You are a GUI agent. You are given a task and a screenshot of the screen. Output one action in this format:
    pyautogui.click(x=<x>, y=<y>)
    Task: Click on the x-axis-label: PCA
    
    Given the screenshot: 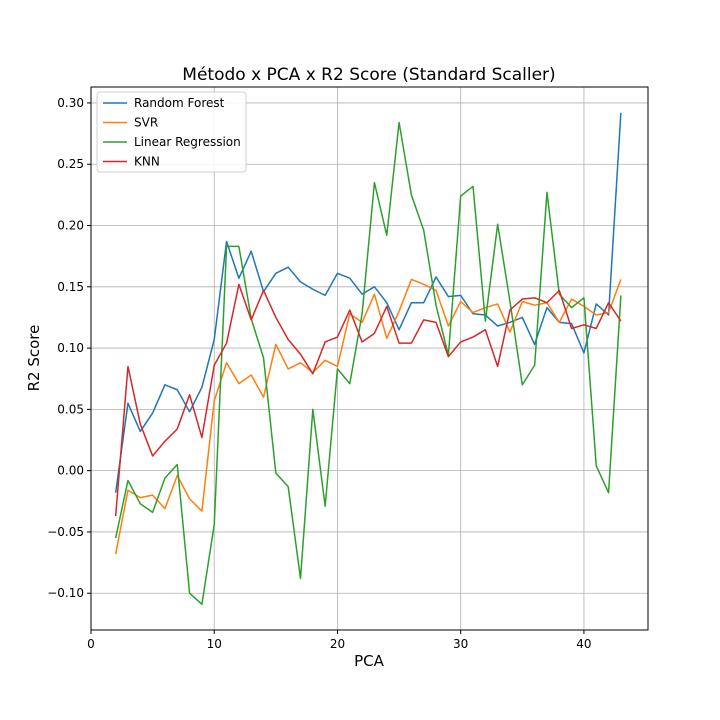 What is the action you would take?
    pyautogui.click(x=369, y=661)
    